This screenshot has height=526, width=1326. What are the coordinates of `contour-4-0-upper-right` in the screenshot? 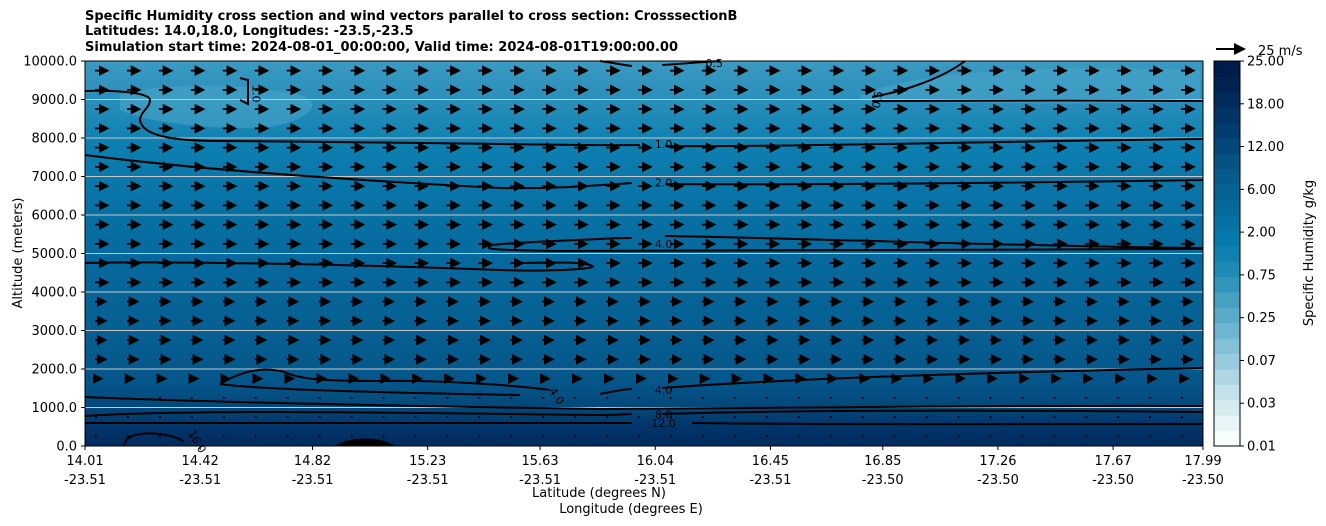 It's located at (934, 242).